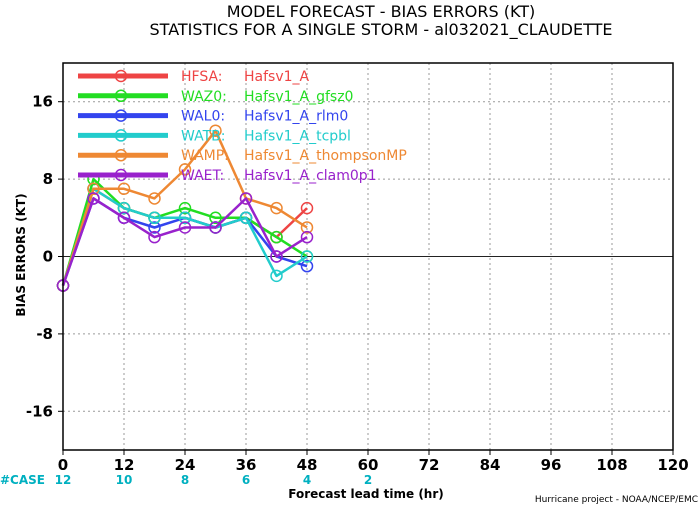 The width and height of the screenshot is (700, 506). I want to click on legend-label: WAL0:, so click(203, 117).